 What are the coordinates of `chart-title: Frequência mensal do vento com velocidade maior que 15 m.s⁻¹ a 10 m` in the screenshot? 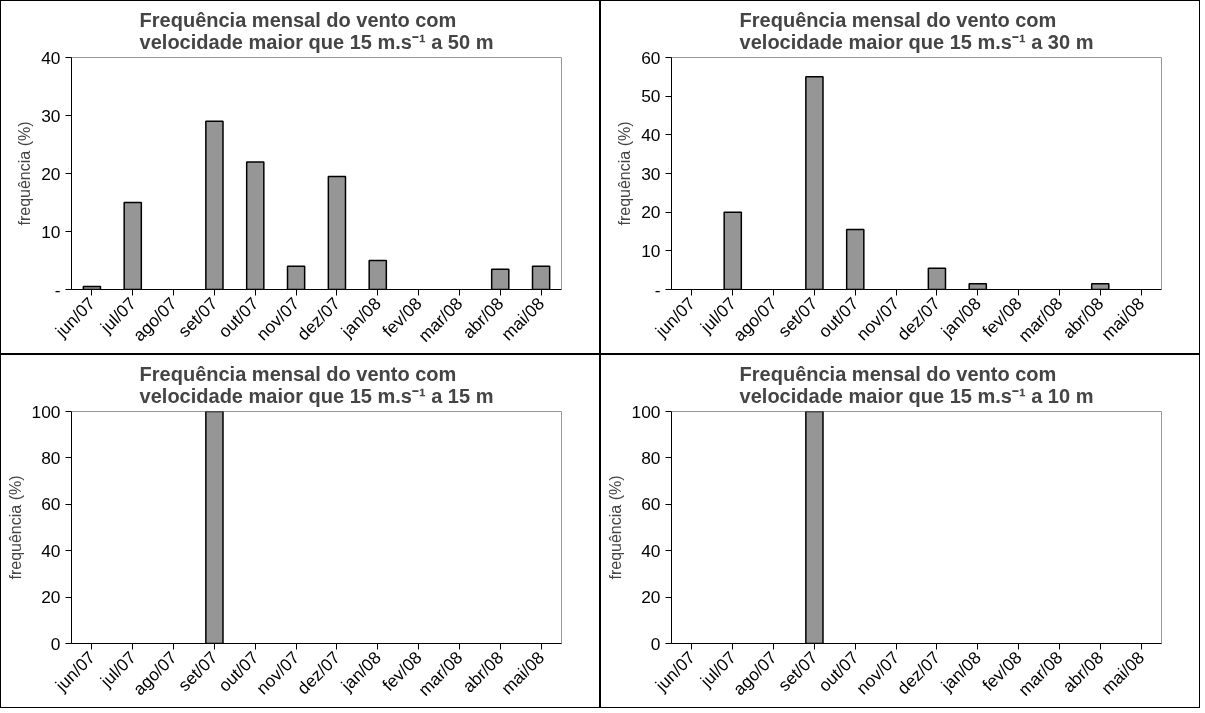 It's located at (916, 384).